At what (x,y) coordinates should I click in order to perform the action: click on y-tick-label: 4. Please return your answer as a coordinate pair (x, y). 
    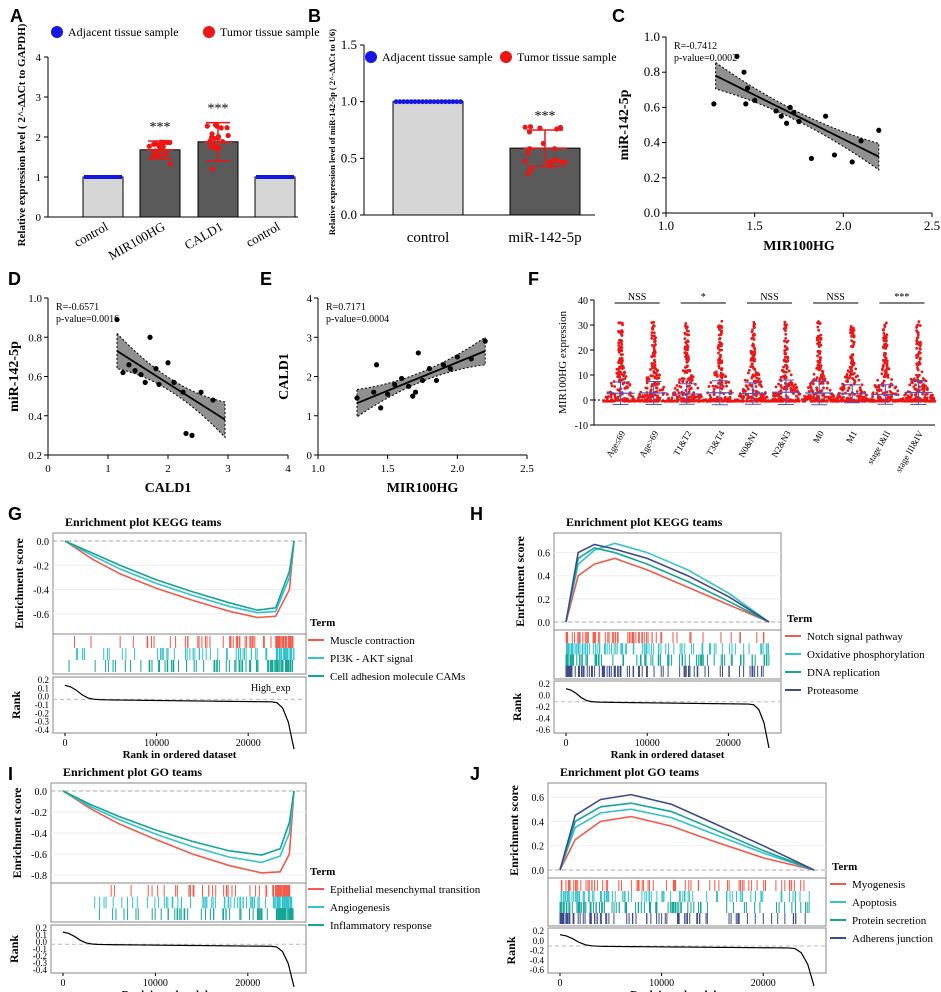
    Looking at the image, I should click on (39, 58).